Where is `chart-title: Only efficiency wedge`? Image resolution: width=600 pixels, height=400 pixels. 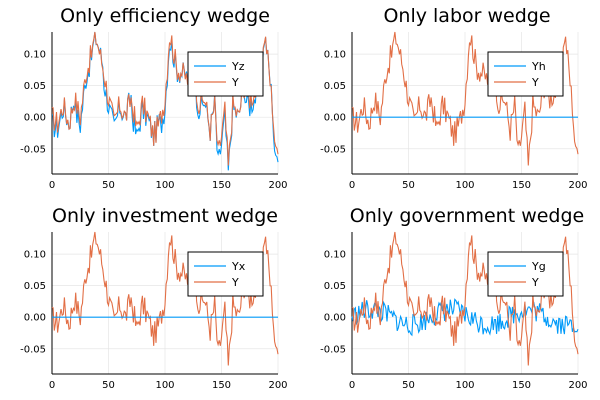 chart-title: Only efficiency wedge is located at coordinates (165, 16).